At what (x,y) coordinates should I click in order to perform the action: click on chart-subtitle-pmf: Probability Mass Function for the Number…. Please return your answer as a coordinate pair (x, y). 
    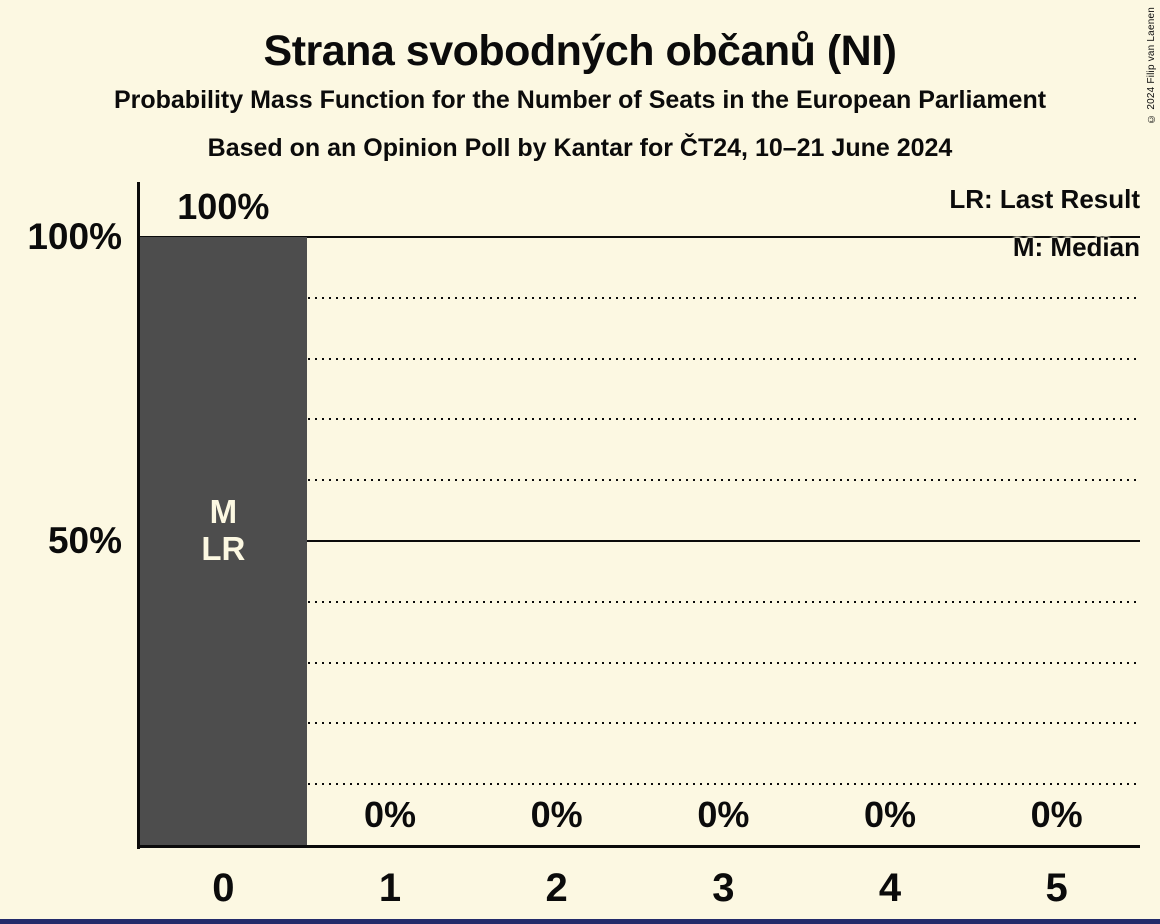
    Looking at the image, I should click on (580, 100).